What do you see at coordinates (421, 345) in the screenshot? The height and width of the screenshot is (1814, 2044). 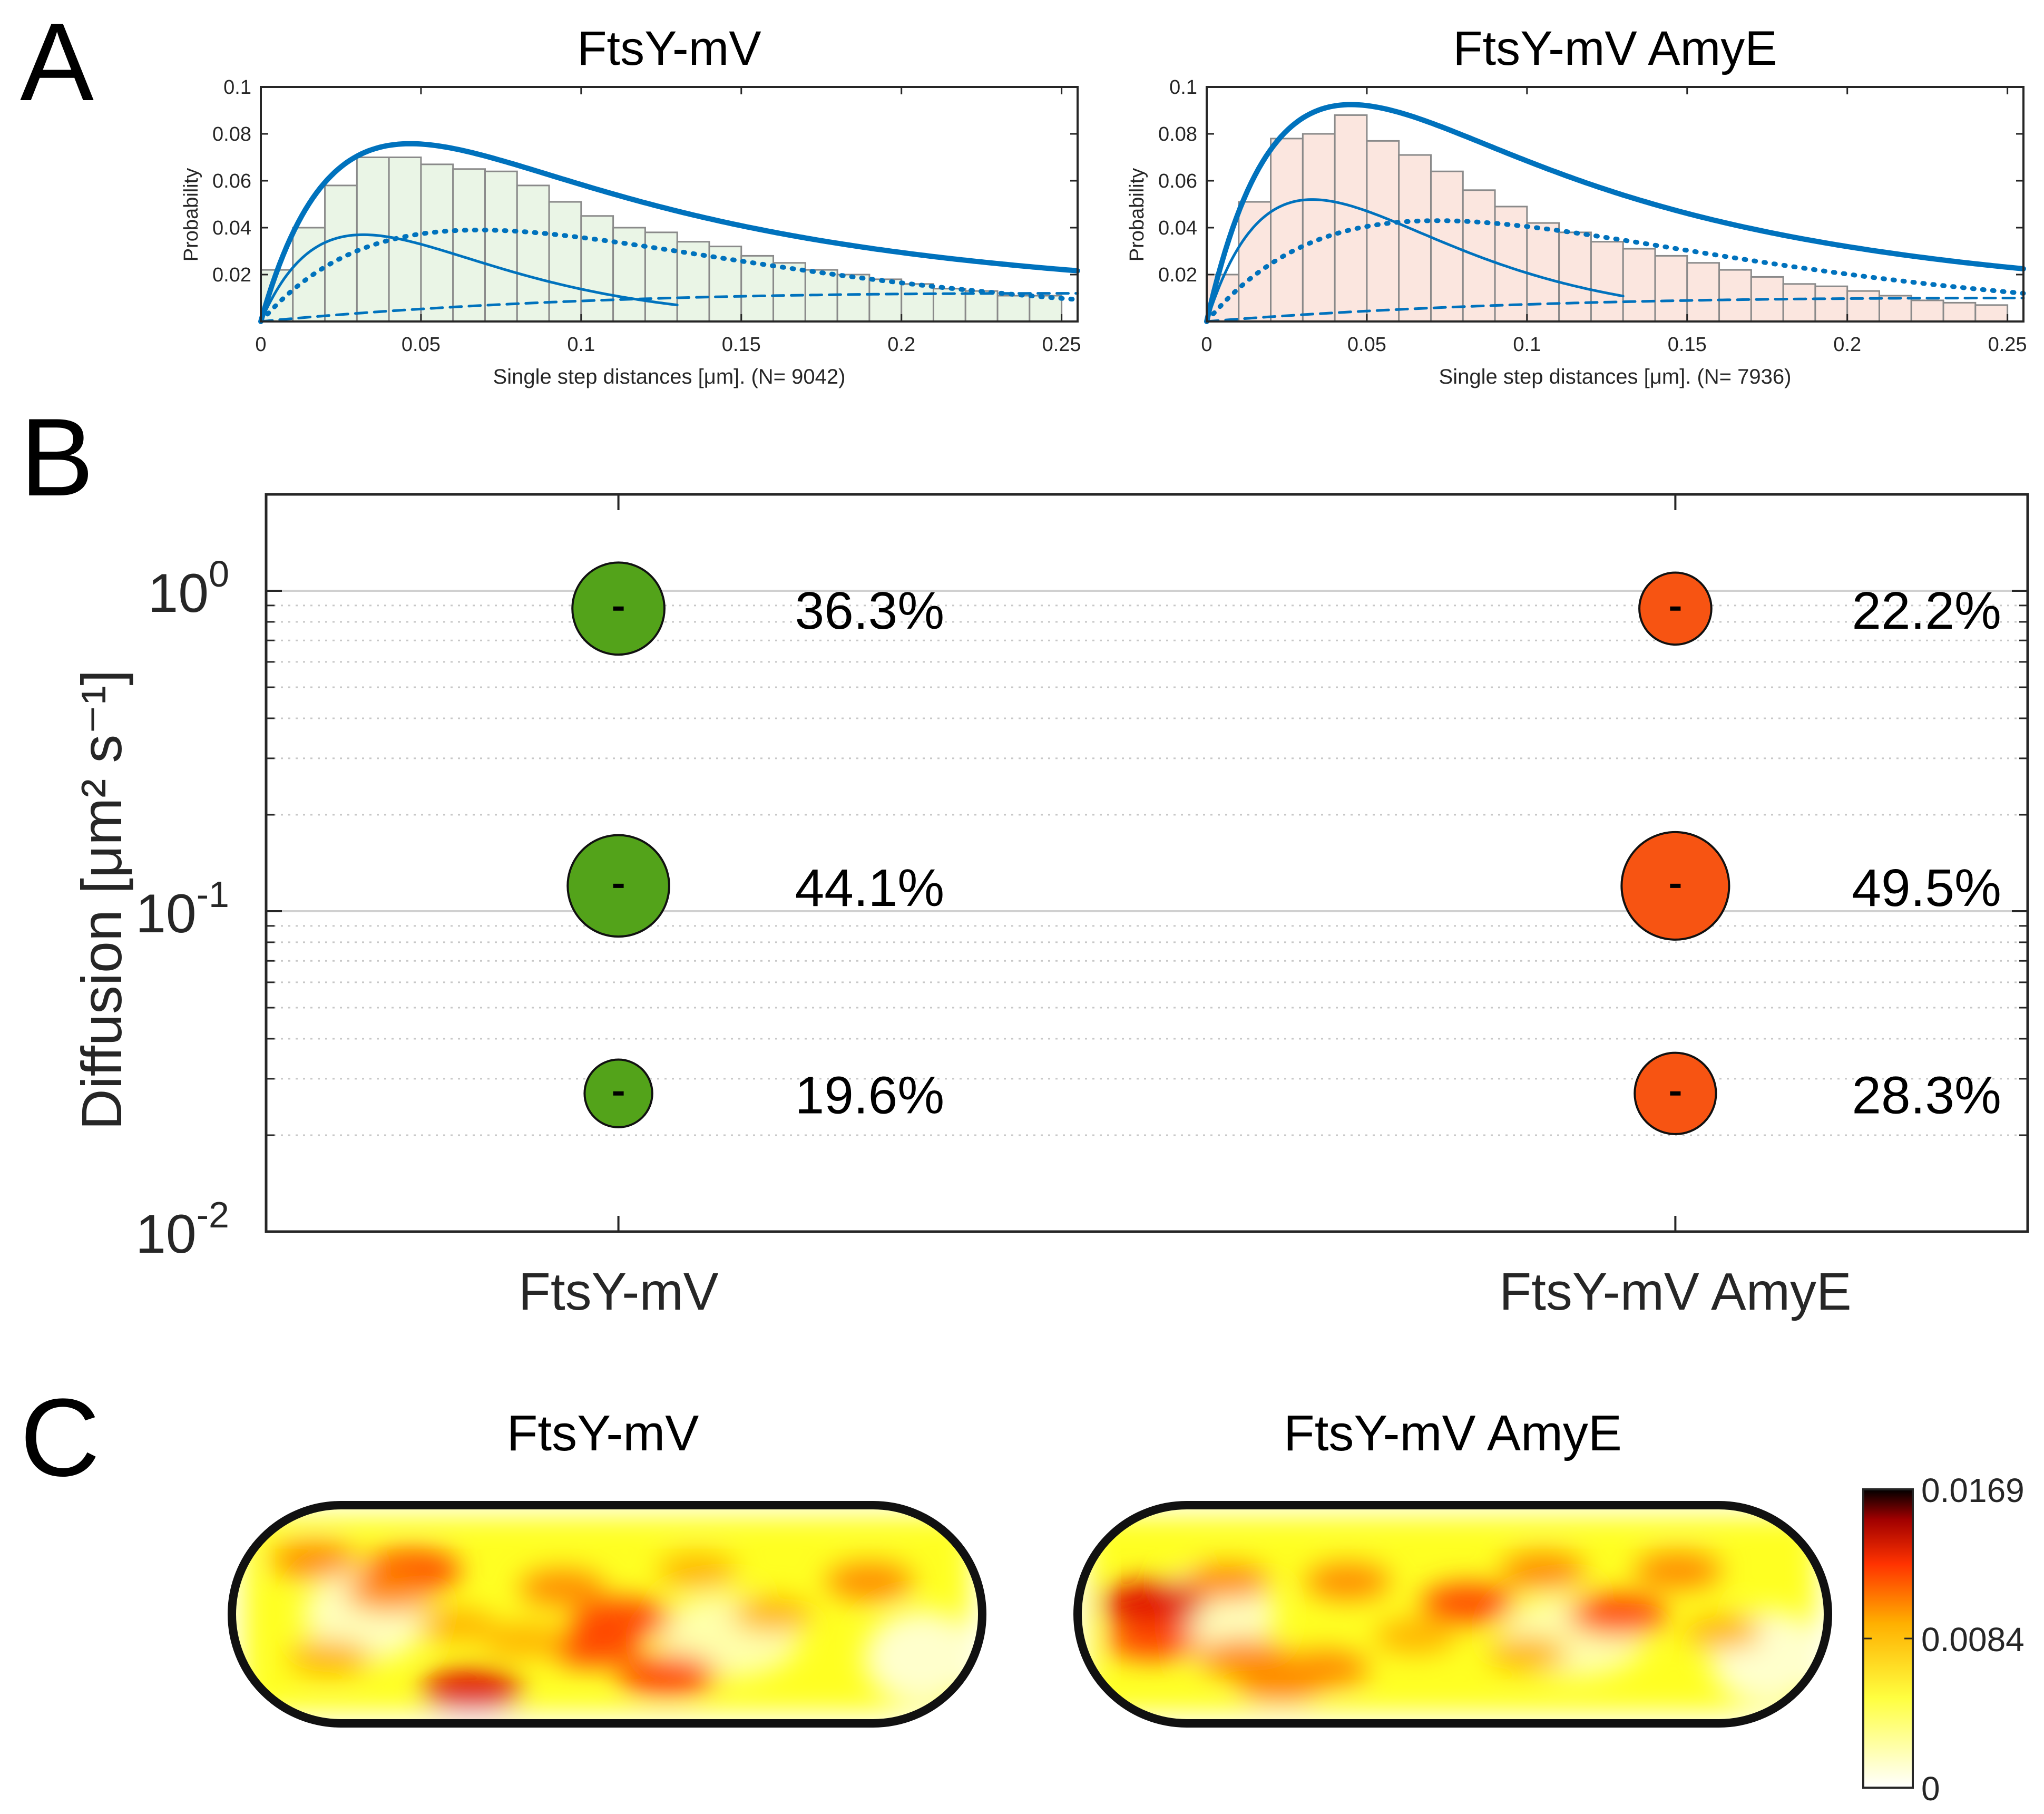 I see `x-tick-label: 0.05` at bounding box center [421, 345].